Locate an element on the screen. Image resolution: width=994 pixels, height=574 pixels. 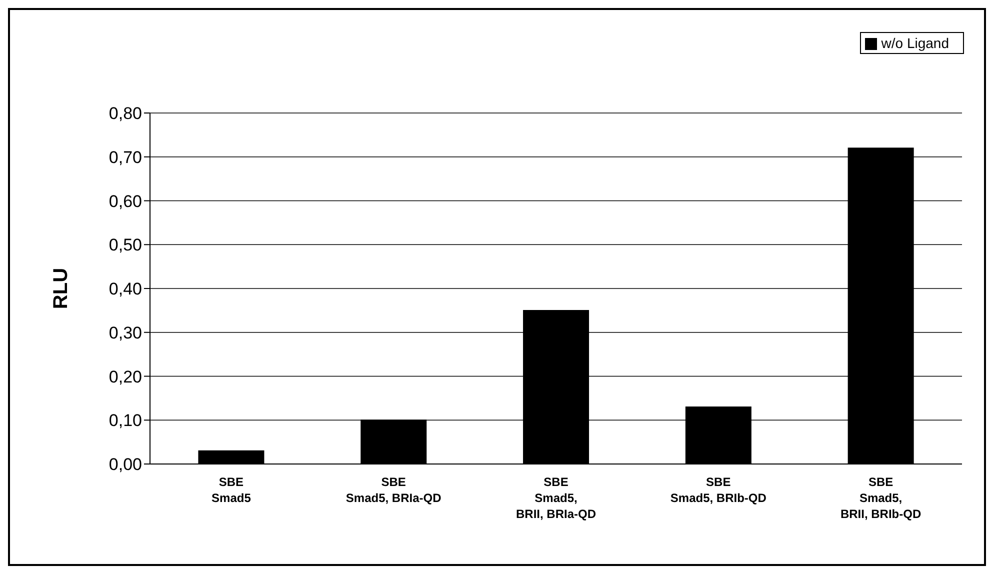
legend-label: w/o Ligand is located at coordinates (915, 43).